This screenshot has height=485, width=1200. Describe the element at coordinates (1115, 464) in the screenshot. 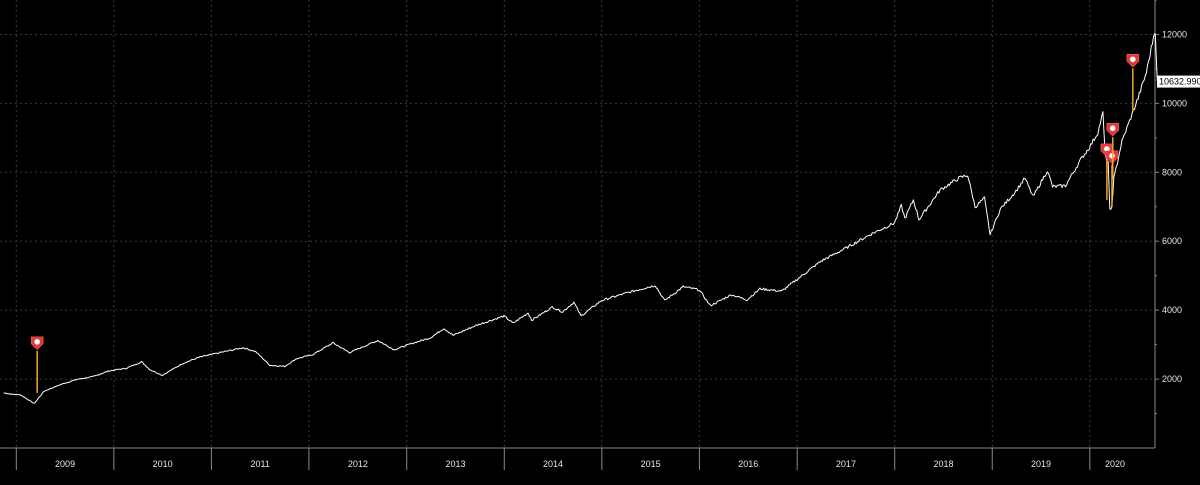

I see `x-tick-label: 2020` at that location.